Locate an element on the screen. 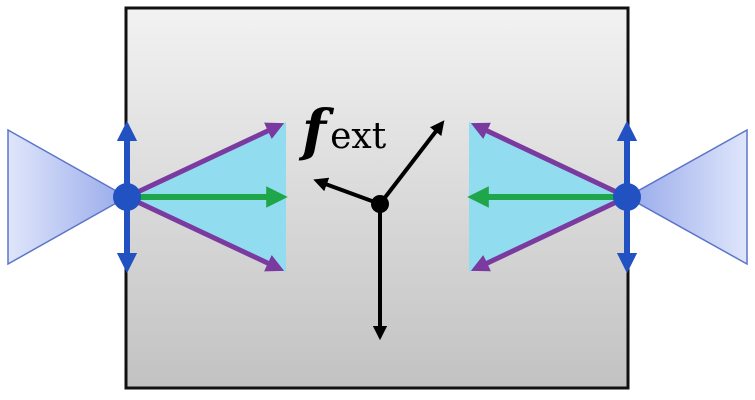 Image resolution: width=755 pixels, height=400 pixels. left-upper-purple-arrow is located at coordinates (205, 161).